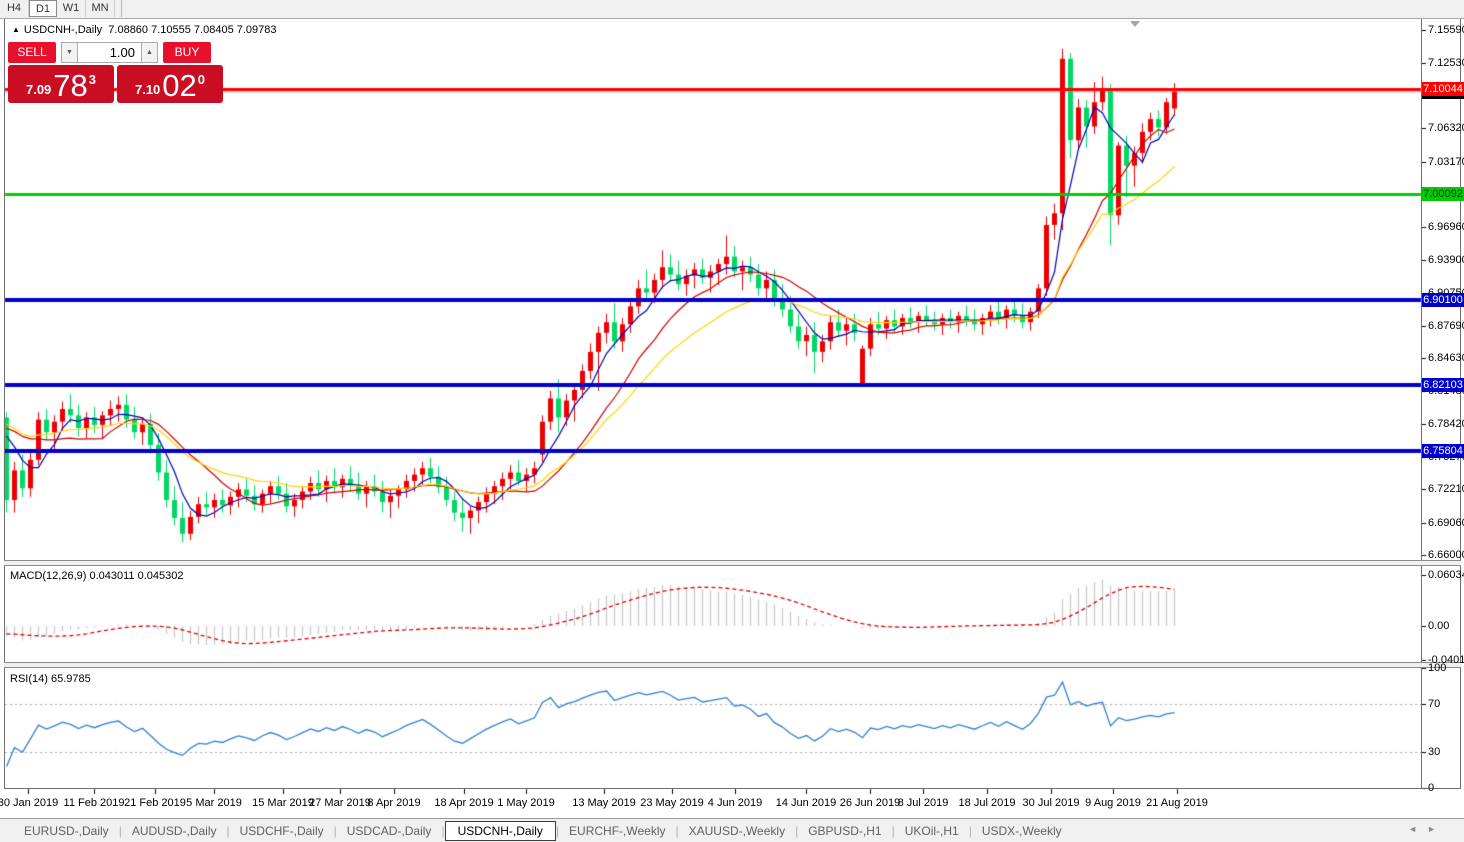 This screenshot has height=842, width=1464. I want to click on symbol-marker-icon: ▲, so click(16, 29).